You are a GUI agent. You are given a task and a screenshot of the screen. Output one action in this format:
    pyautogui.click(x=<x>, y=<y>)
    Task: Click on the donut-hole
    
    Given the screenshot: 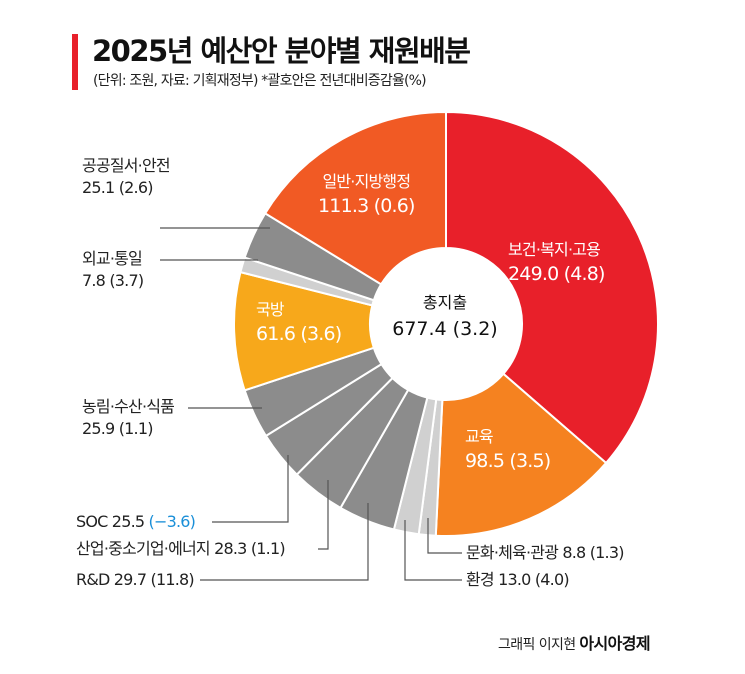 What is the action you would take?
    pyautogui.click(x=446, y=324)
    